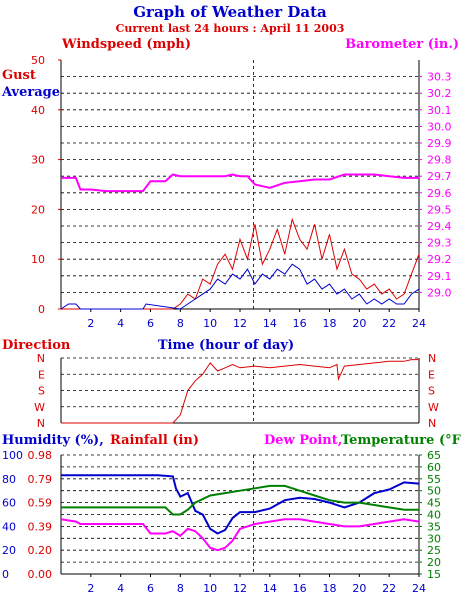  Describe the element at coordinates (30, 92) in the screenshot. I see `legend-average: Average` at that location.